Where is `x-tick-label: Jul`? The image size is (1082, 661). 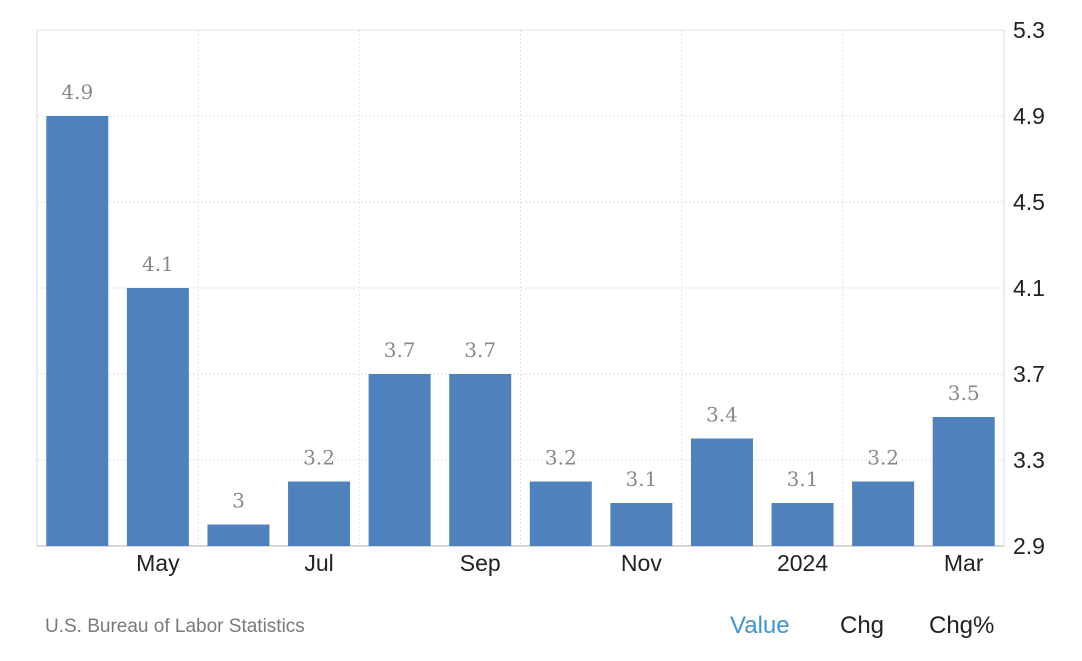 x-tick-label: Jul is located at coordinates (318, 563).